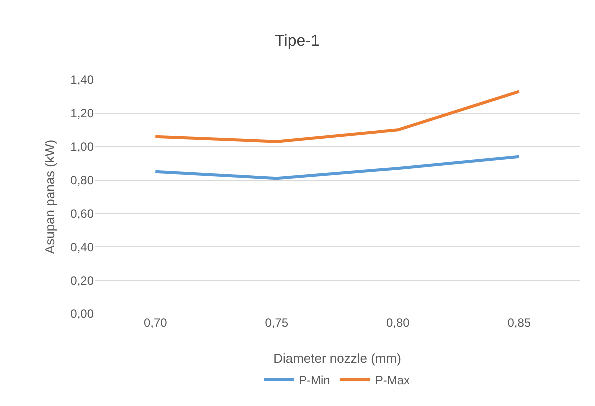 This screenshot has width=595, height=406. What do you see at coordinates (82, 80) in the screenshot?
I see `y-tick-label: 1,40` at bounding box center [82, 80].